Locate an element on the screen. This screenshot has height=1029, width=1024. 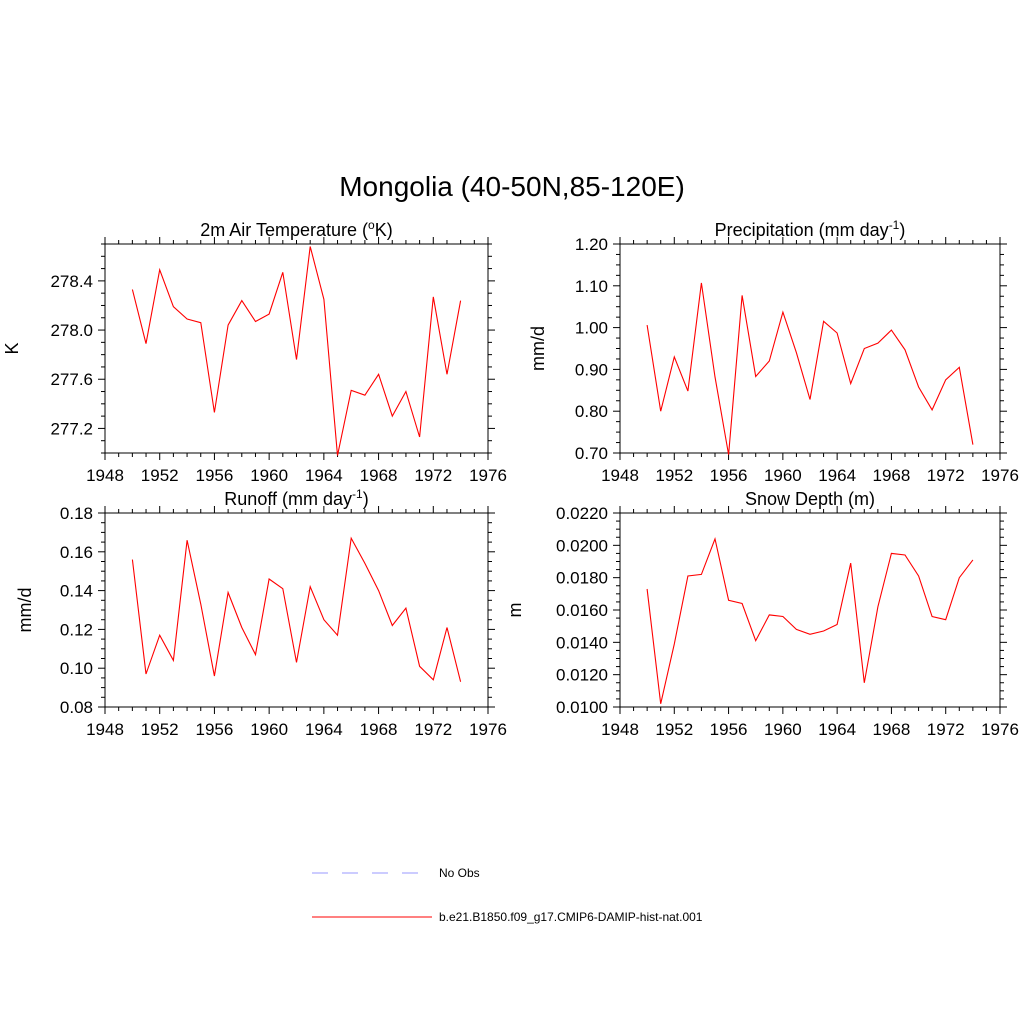
y-tick-label: 0.0200 is located at coordinates (582, 545).